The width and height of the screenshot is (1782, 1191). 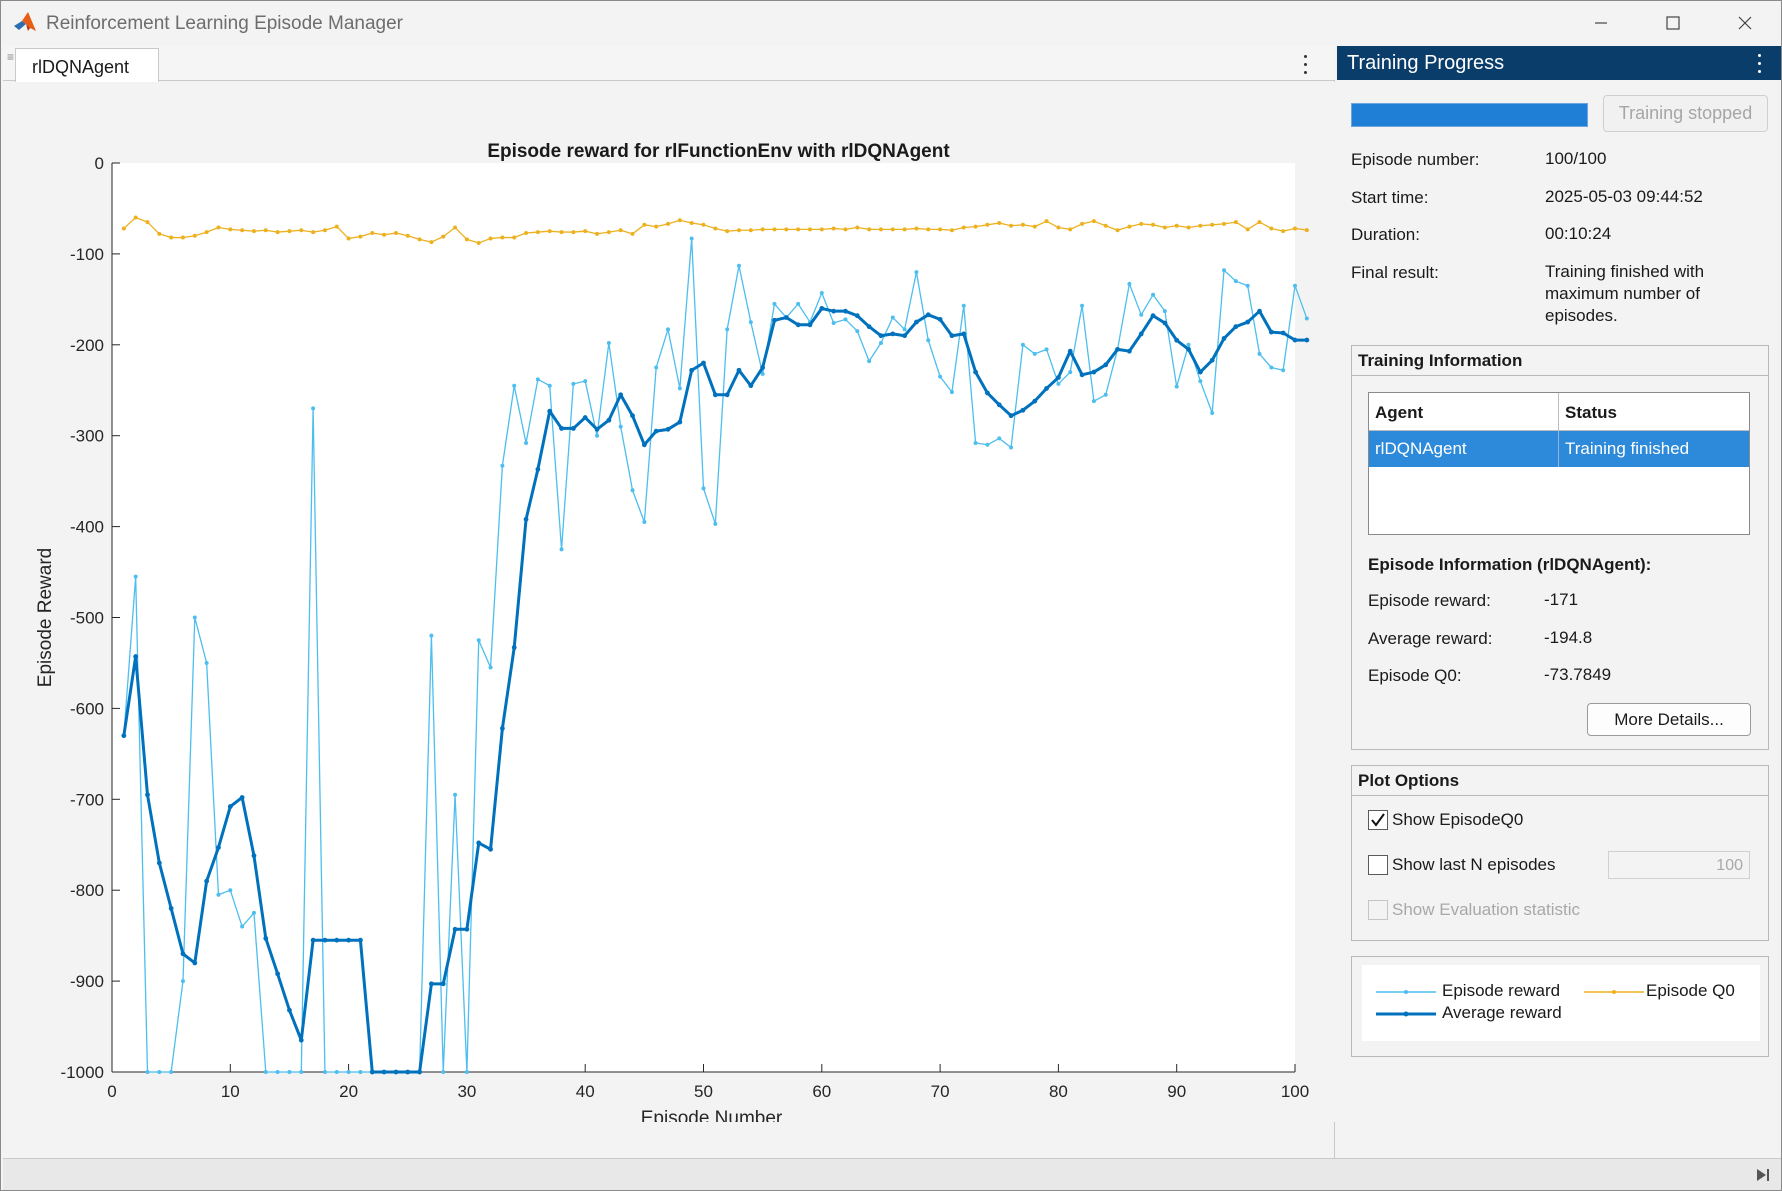 What do you see at coordinates (1445, 820) in the screenshot?
I see `show-episodeq0-checkbox: Show EpisodeQ0` at bounding box center [1445, 820].